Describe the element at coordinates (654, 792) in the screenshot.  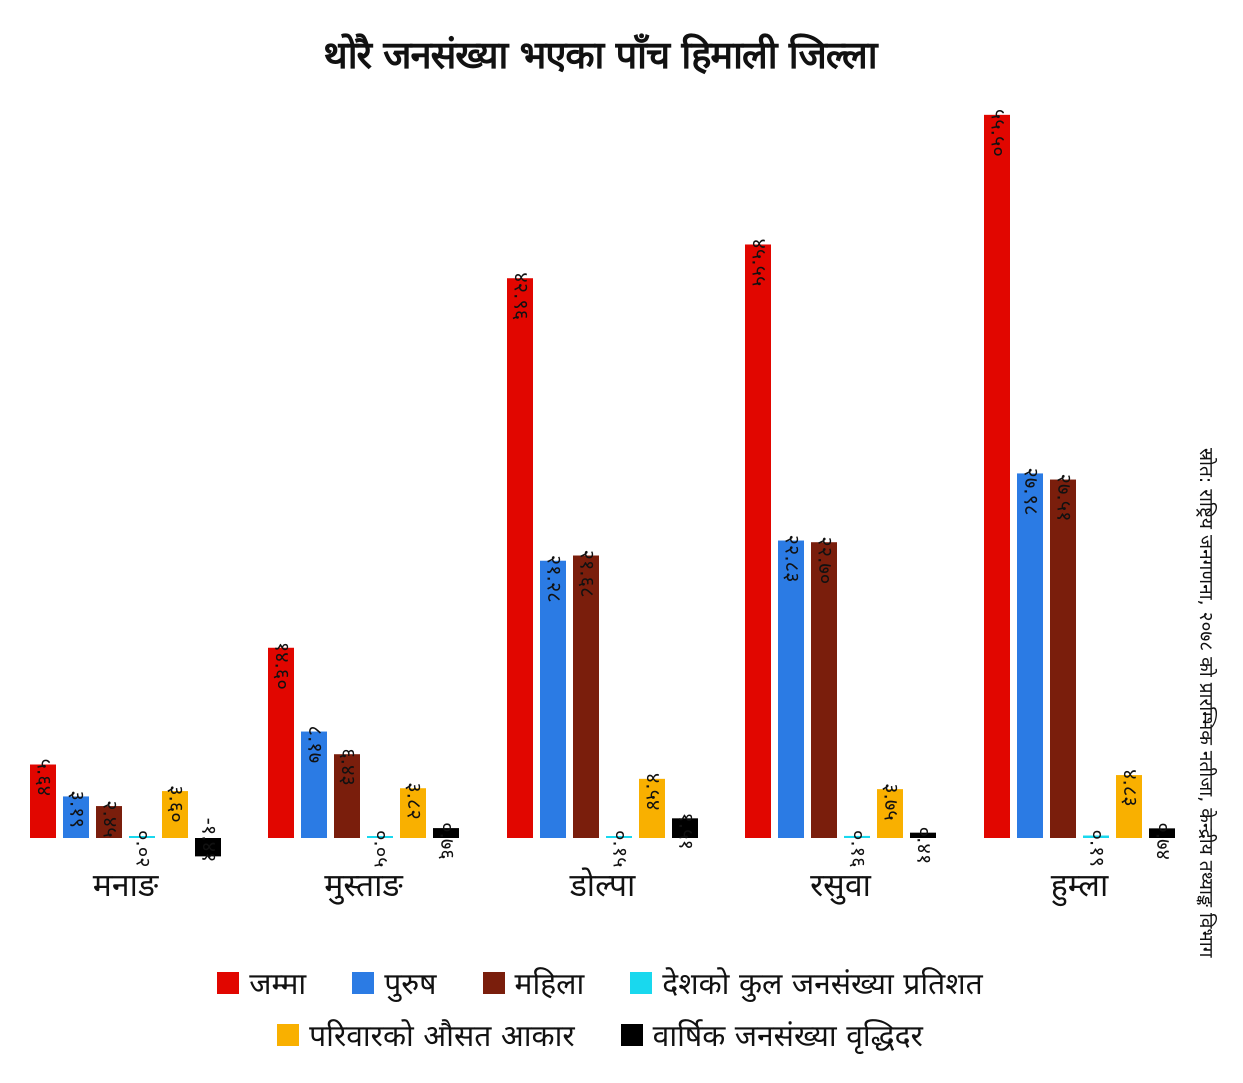
I see `value-label-household-size-3: ४.५४` at that location.